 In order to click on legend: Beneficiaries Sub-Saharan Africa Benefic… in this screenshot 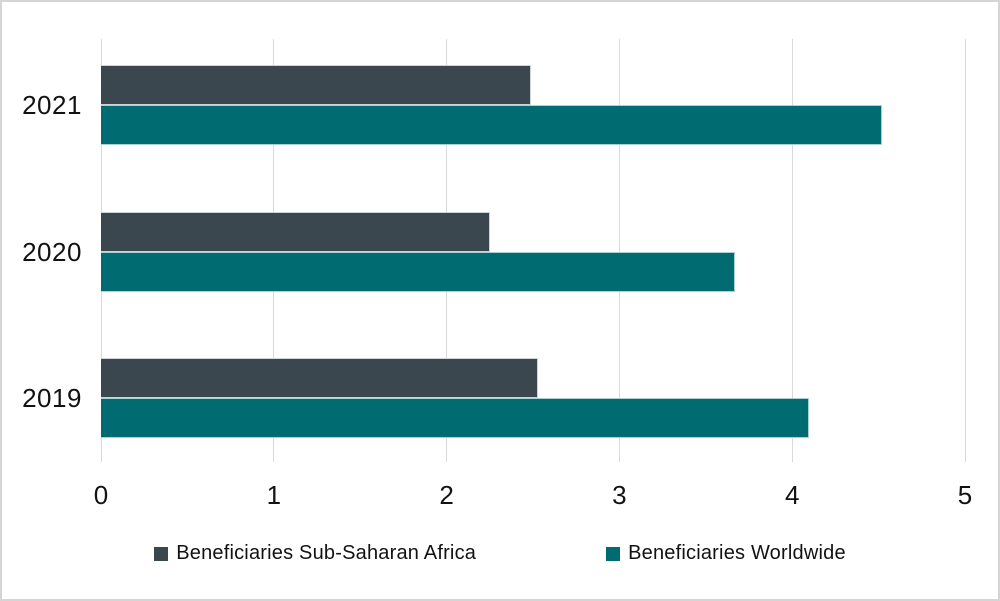, I will do `click(500, 553)`.